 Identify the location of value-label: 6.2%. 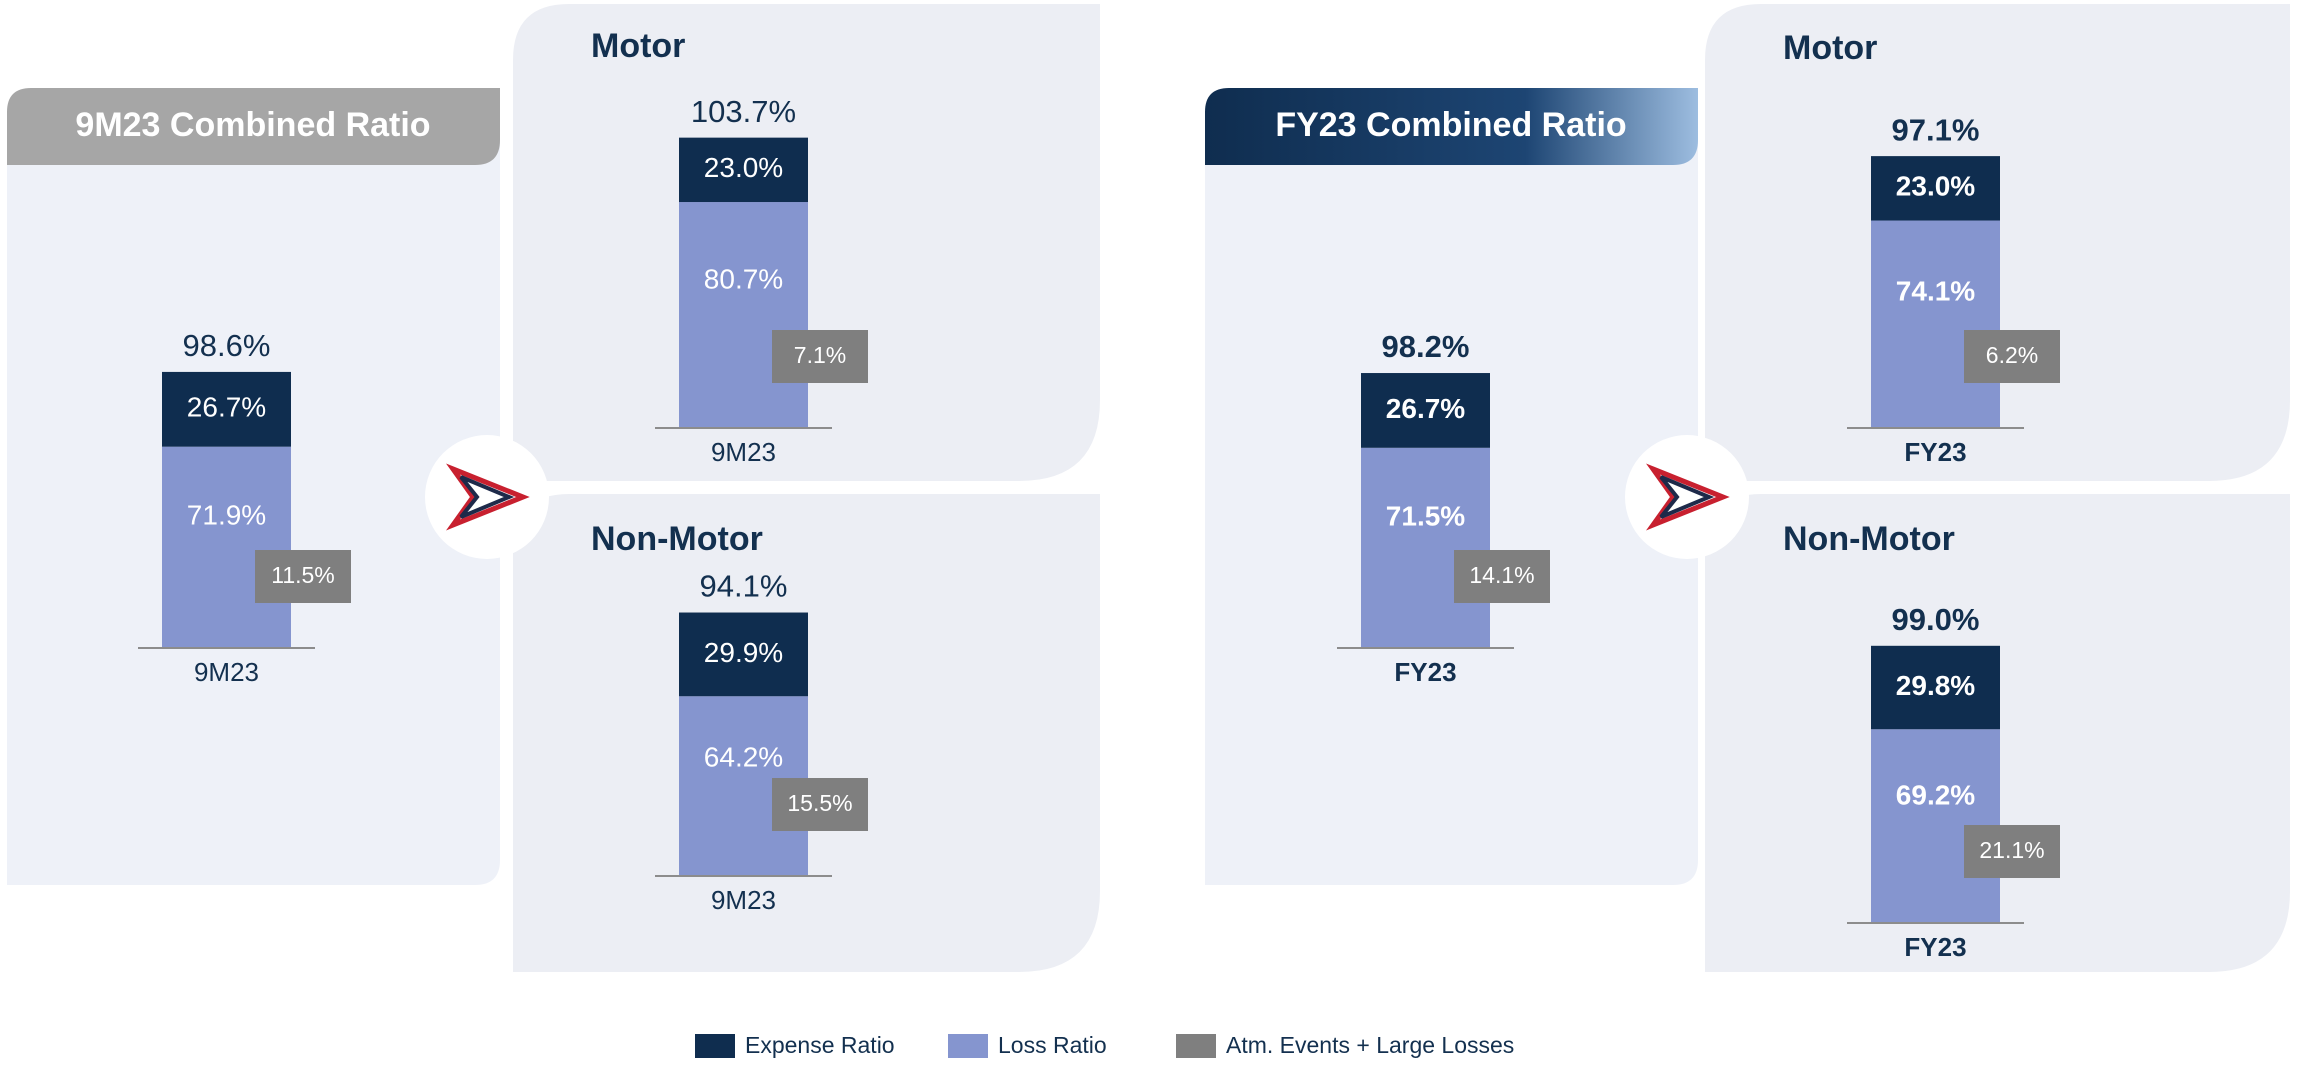
(2012, 355).